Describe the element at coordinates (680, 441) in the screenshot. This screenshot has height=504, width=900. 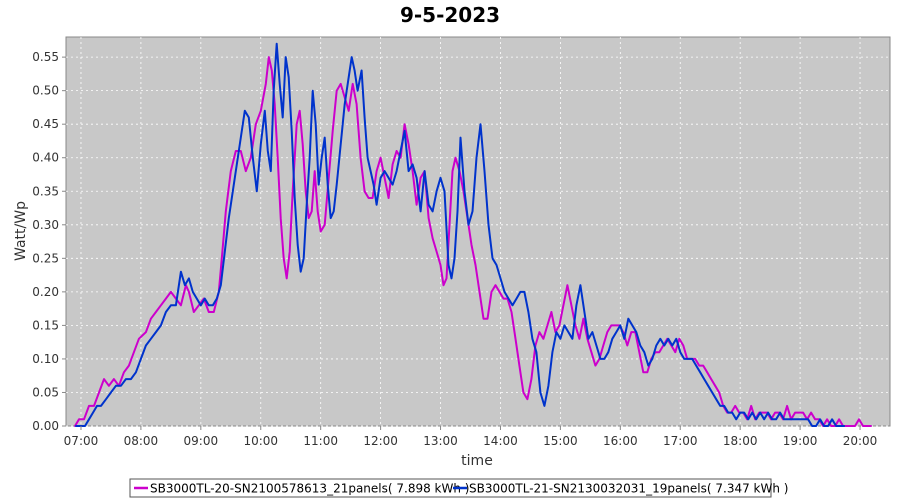
I see `x-tick-label: 17:00` at that location.